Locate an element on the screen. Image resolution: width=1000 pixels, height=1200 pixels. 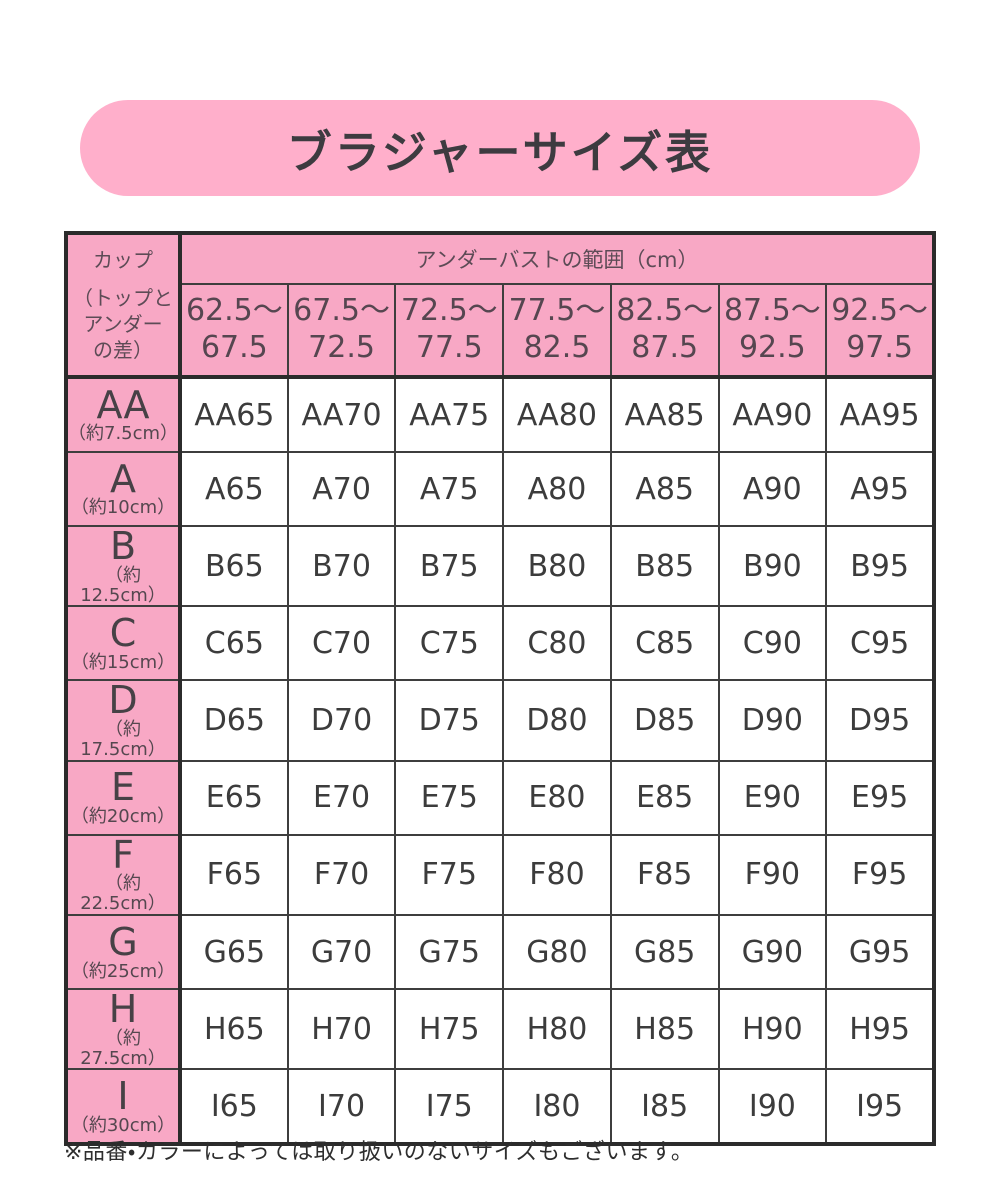
size-cell: F85 is located at coordinates (664, 875).